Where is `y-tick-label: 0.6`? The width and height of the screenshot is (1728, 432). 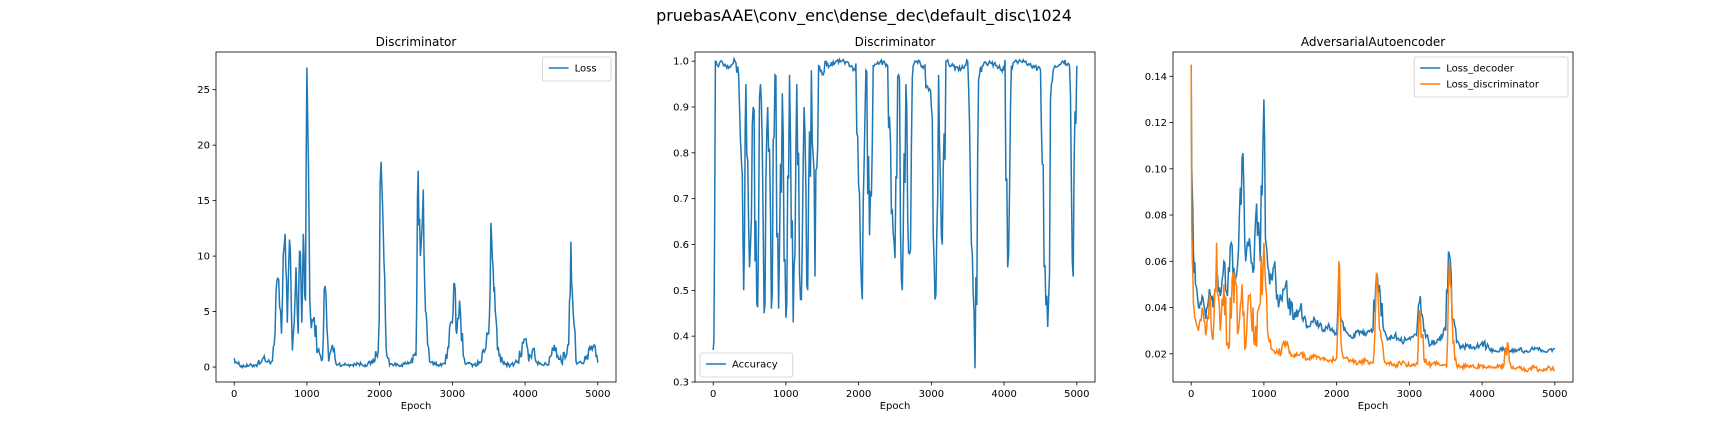 y-tick-label: 0.6 is located at coordinates (681, 245).